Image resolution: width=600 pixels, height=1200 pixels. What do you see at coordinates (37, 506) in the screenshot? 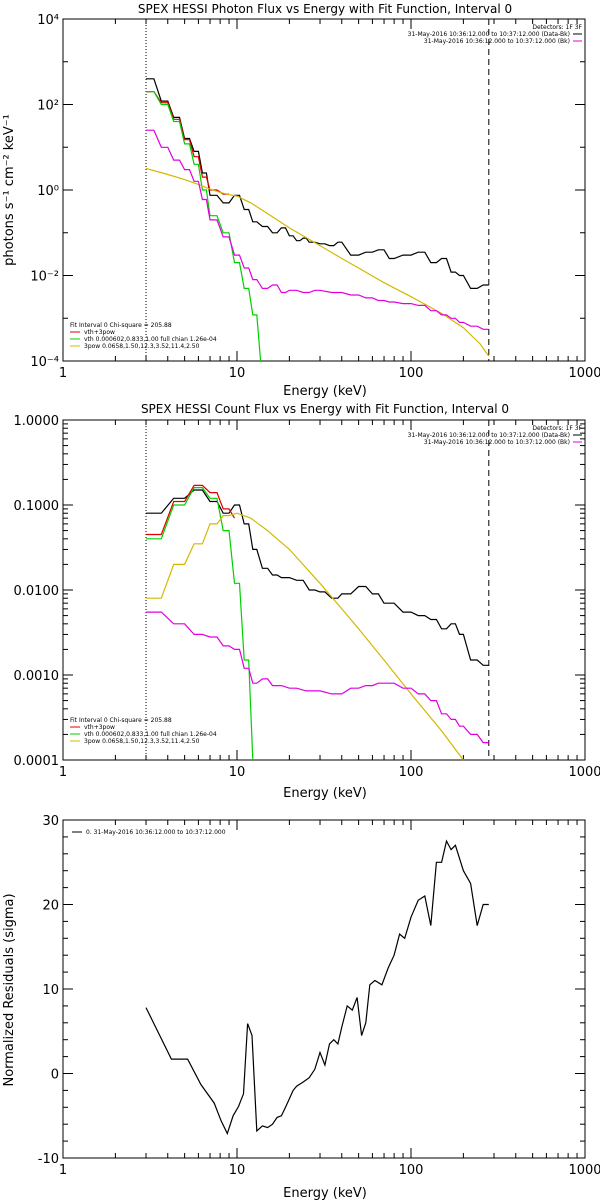
I see `y-tick-label: 0.1000` at bounding box center [37, 506].